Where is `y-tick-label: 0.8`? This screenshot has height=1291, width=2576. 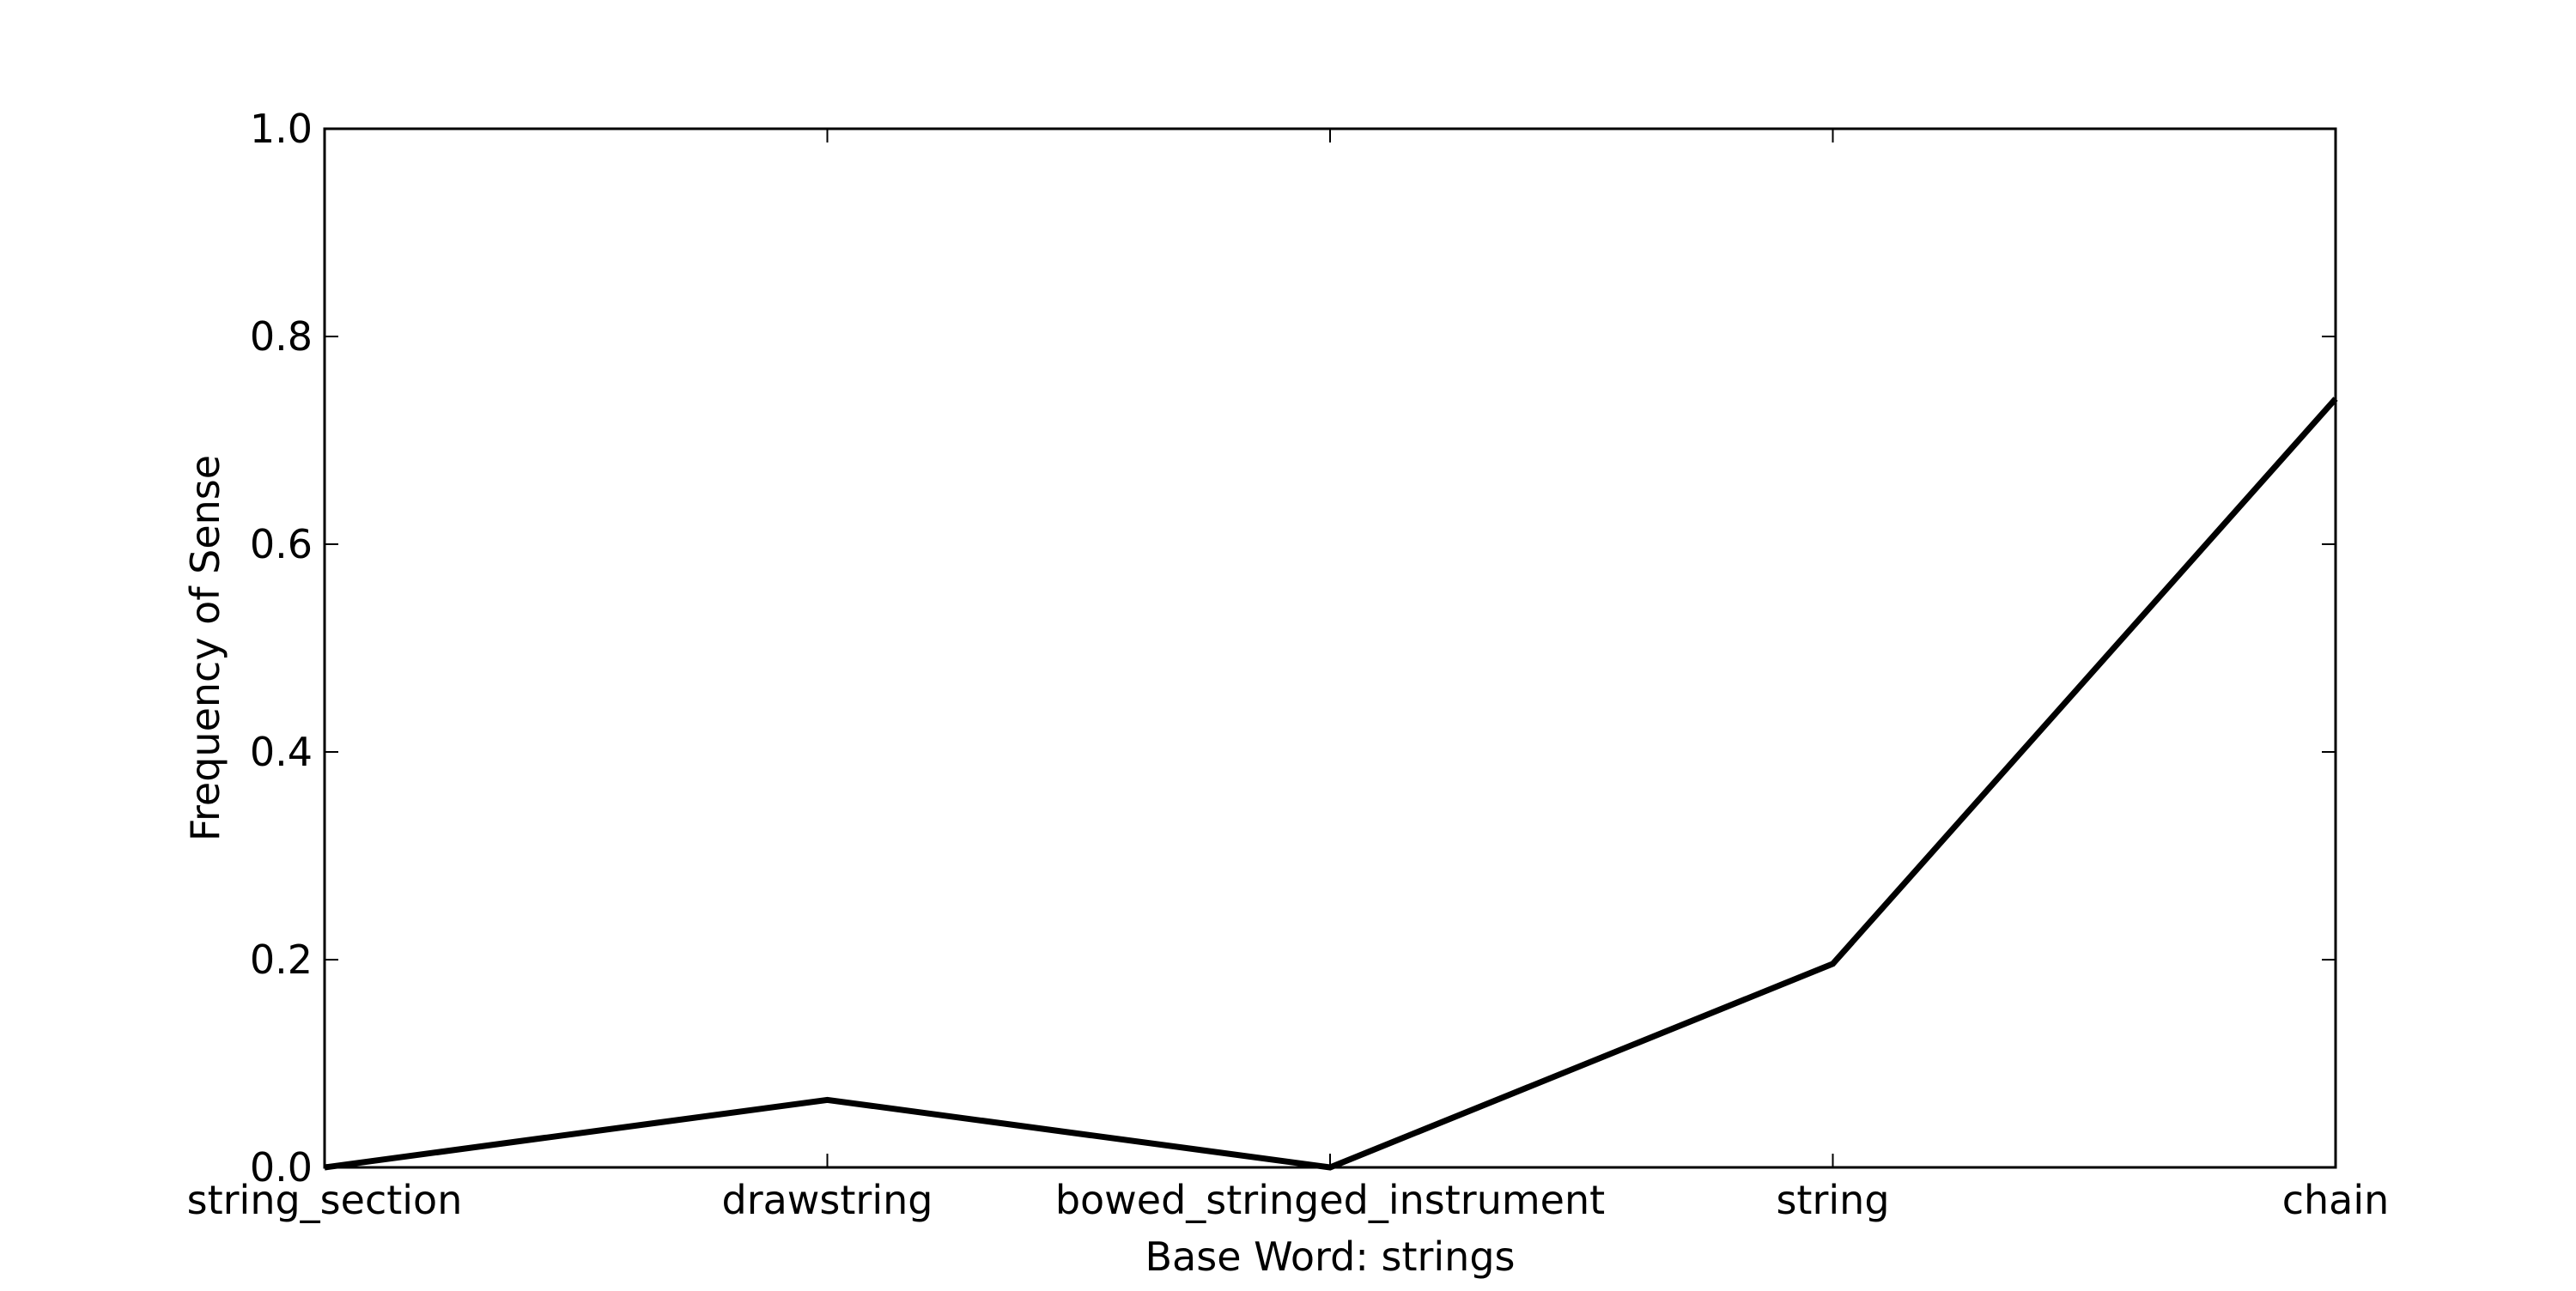
y-tick-label: 0.8 is located at coordinates (281, 336).